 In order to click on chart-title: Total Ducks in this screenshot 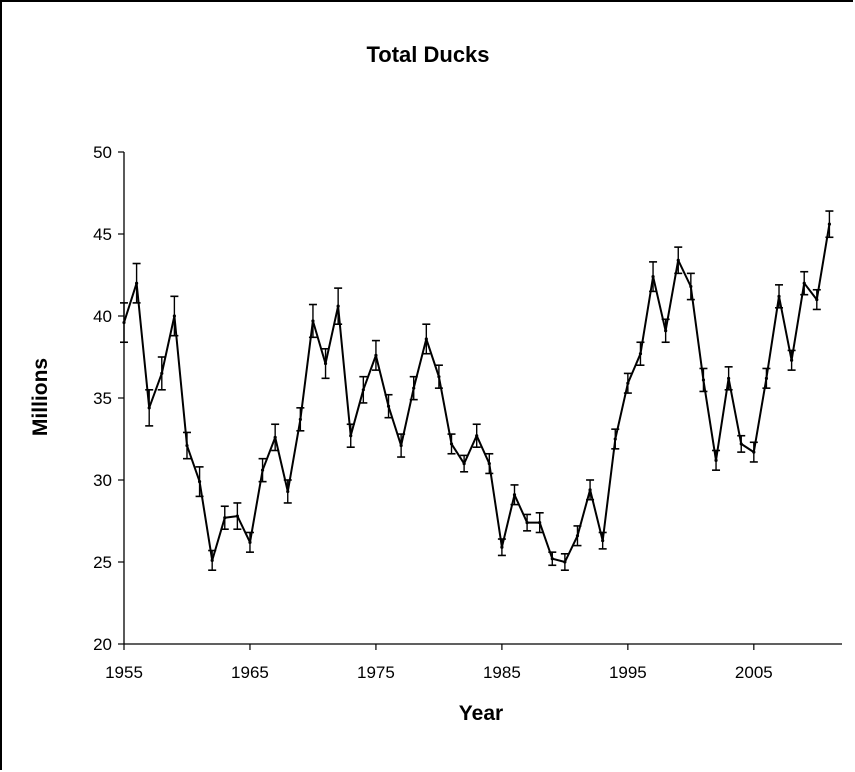, I will do `click(427, 54)`.